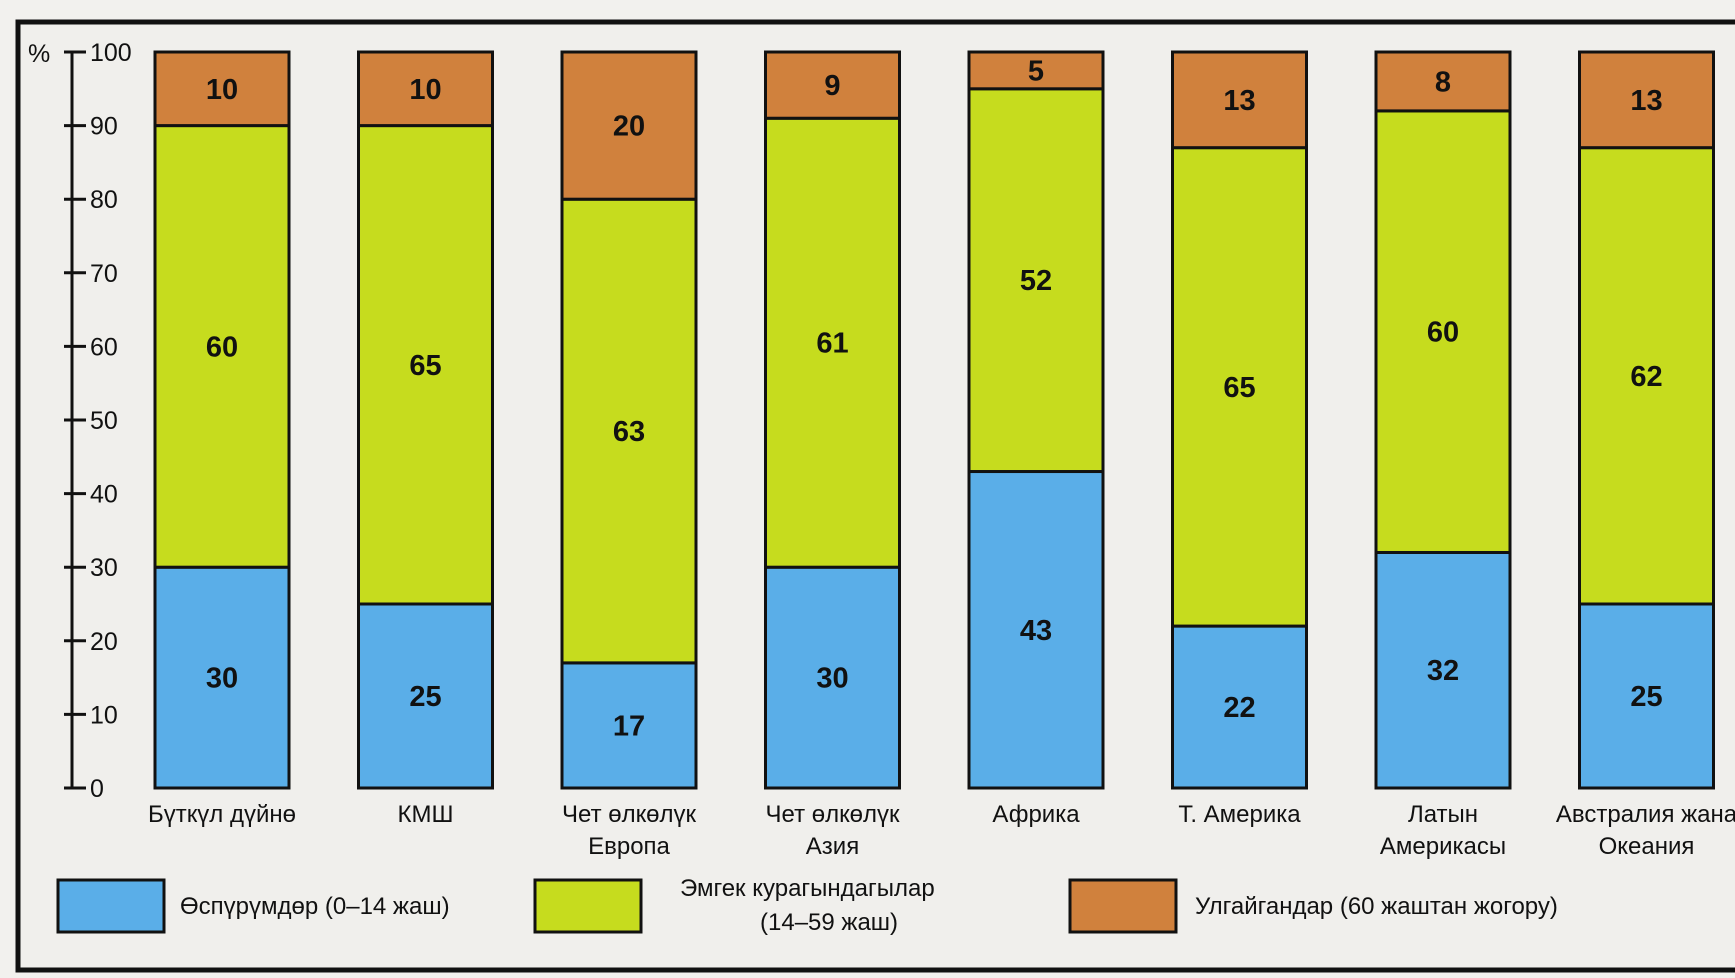 The image size is (1735, 978). What do you see at coordinates (104, 347) in the screenshot?
I see `y-tick-label: 60` at bounding box center [104, 347].